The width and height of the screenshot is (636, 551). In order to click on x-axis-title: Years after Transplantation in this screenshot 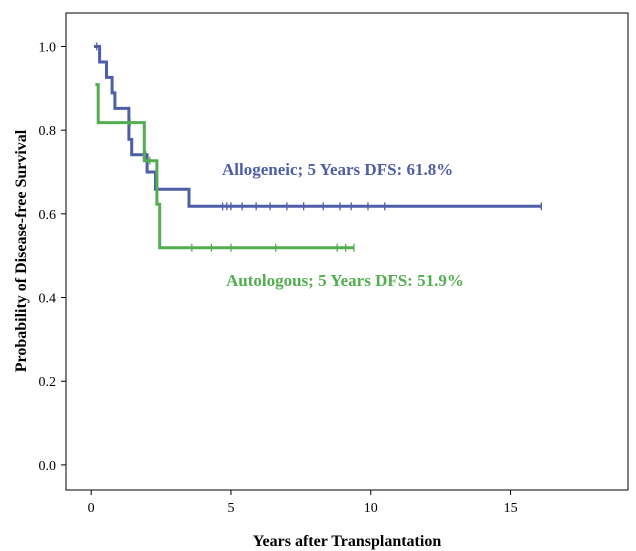, I will do `click(347, 541)`.